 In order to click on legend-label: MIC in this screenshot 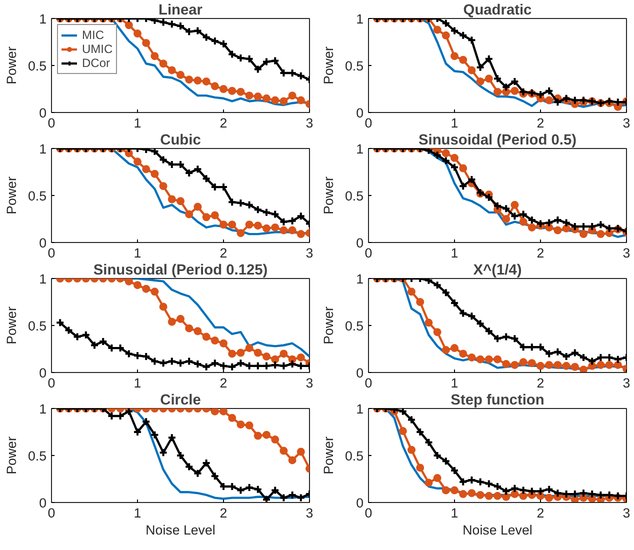, I will do `click(93, 35)`.